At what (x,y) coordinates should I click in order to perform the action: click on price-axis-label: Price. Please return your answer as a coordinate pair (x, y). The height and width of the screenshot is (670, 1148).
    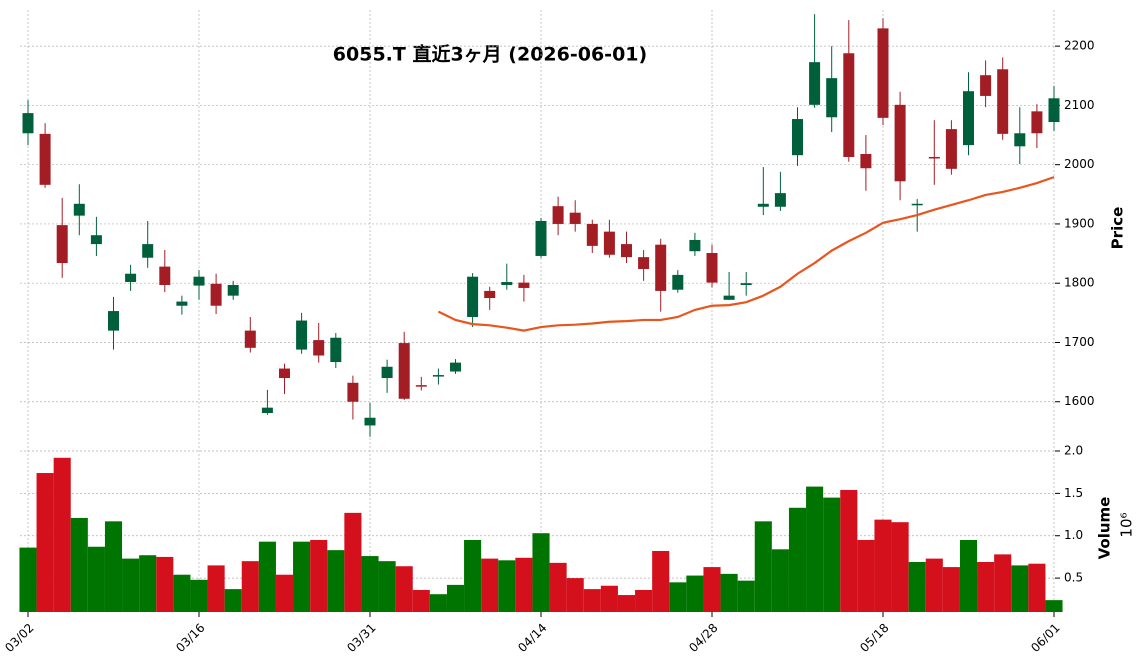
    Looking at the image, I should click on (1118, 228).